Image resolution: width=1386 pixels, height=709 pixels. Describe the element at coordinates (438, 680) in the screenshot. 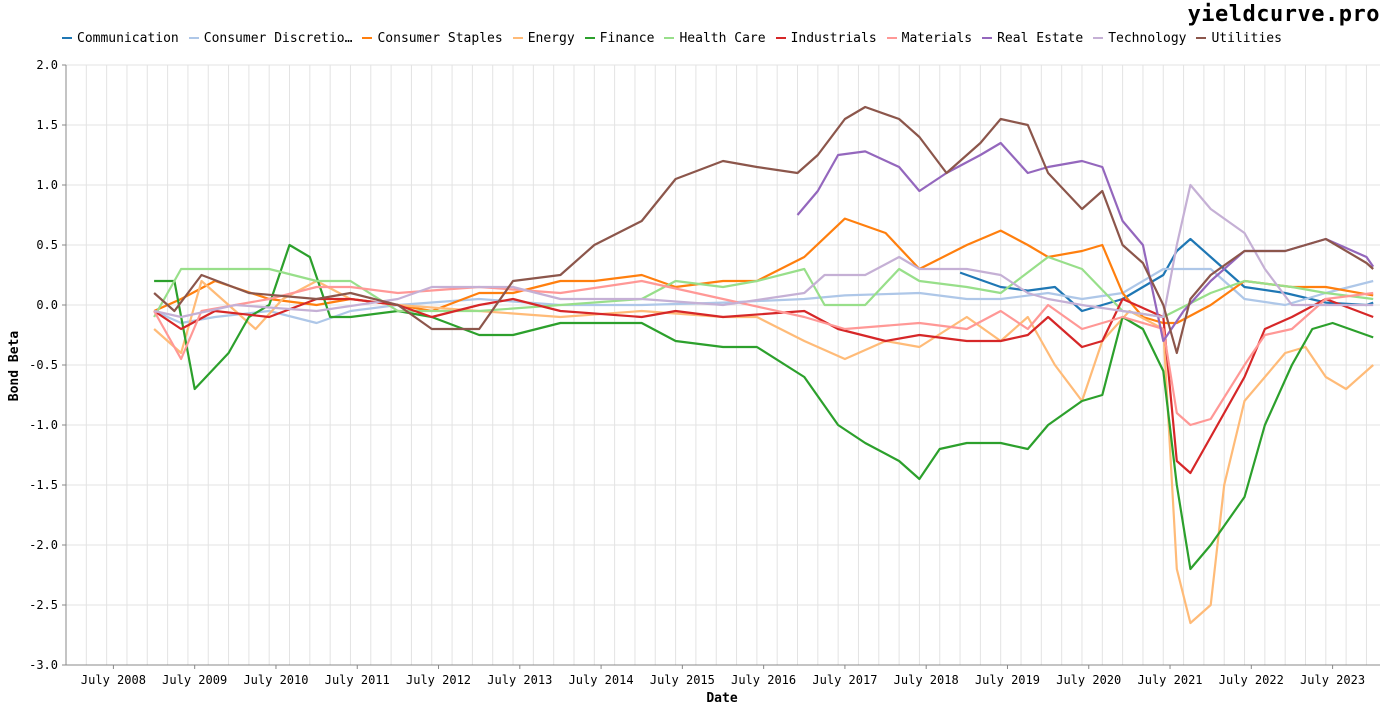

I see `x-tick-label: July 2012` at that location.